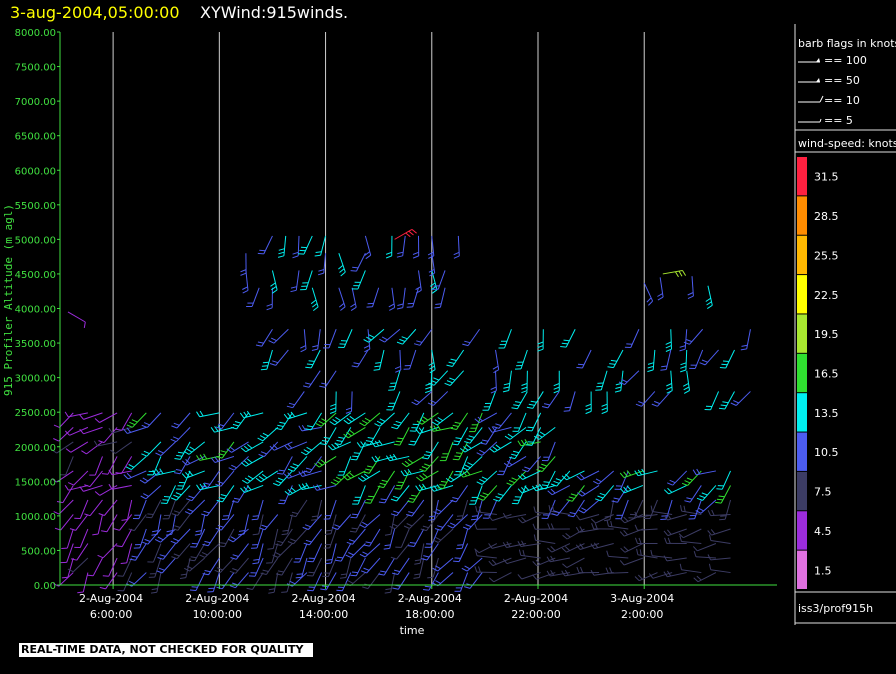 Image resolution: width=896 pixels, height=674 pixels. I want to click on title-dataset: XYWind:915winds., so click(274, 12).